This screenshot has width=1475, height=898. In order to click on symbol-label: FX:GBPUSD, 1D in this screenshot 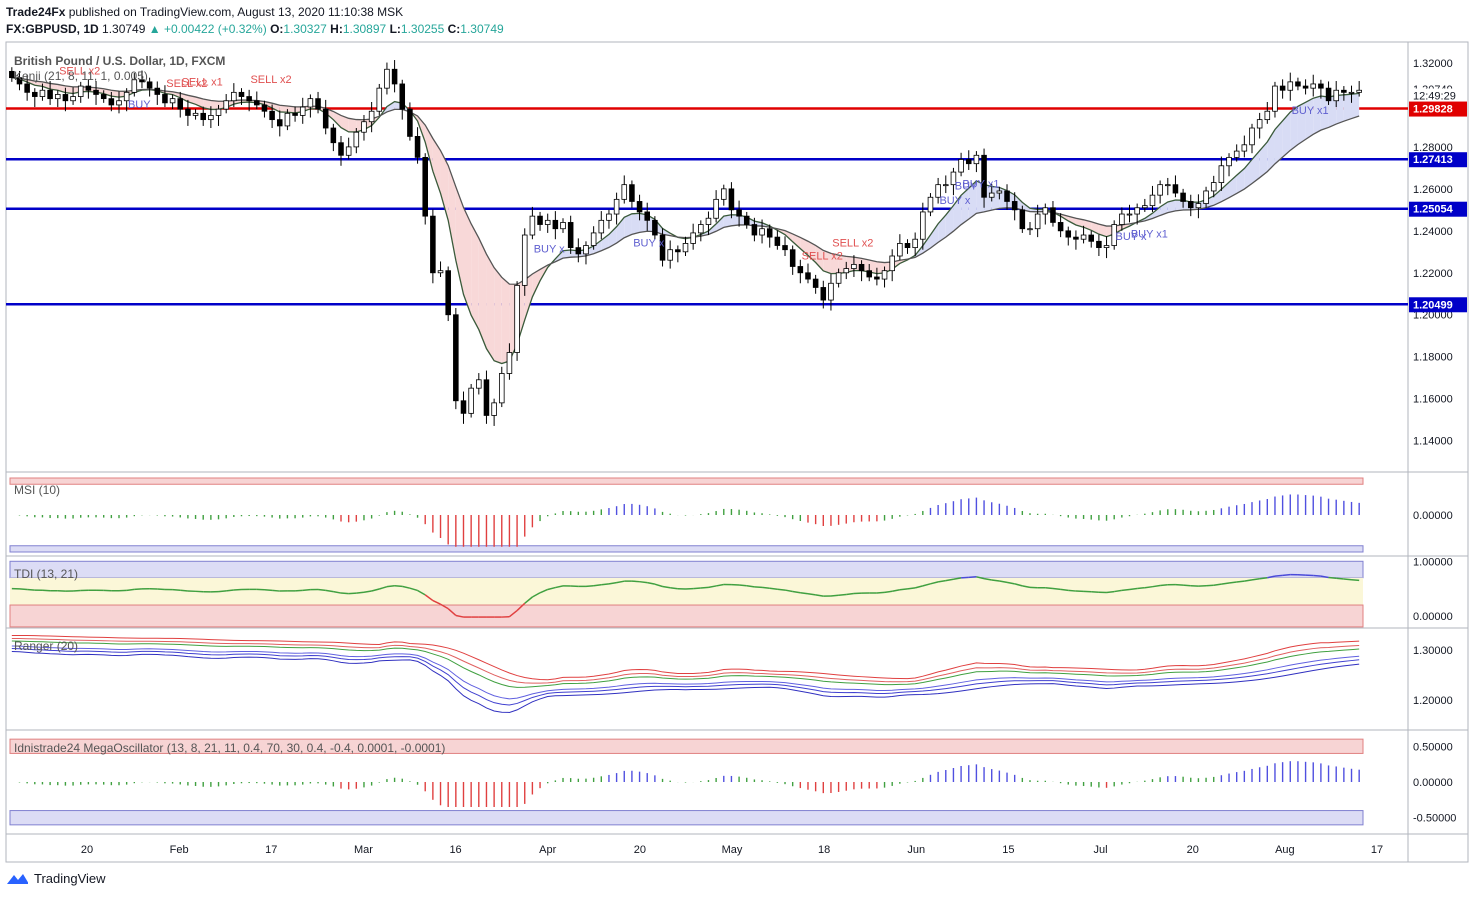, I will do `click(52, 29)`.